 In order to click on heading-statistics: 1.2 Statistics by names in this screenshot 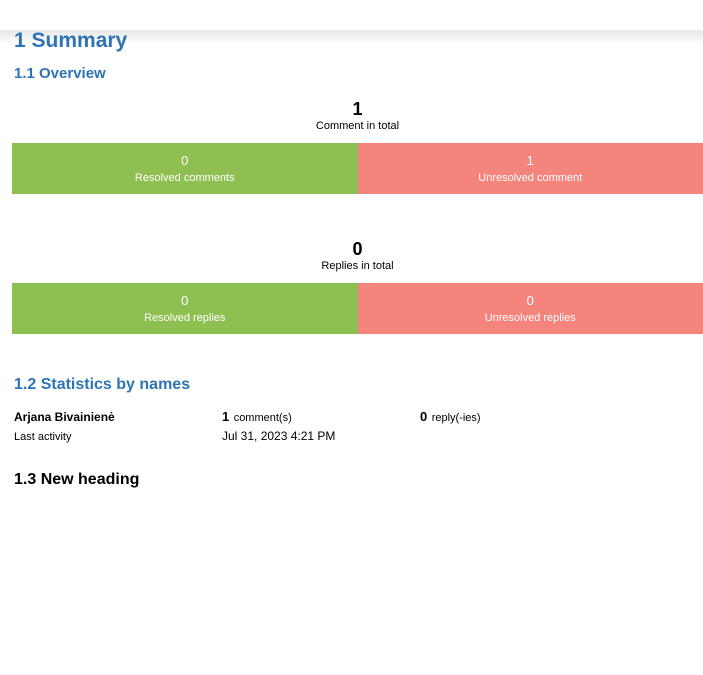, I will do `click(358, 385)`.